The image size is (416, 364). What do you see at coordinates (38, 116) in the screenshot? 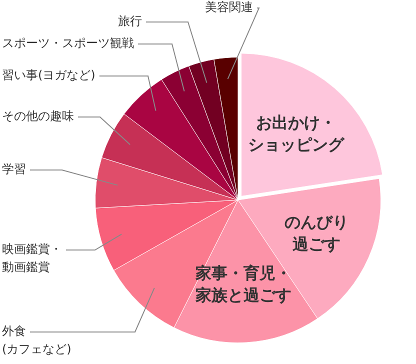
I see `slice-label: その他の趣味` at bounding box center [38, 116].